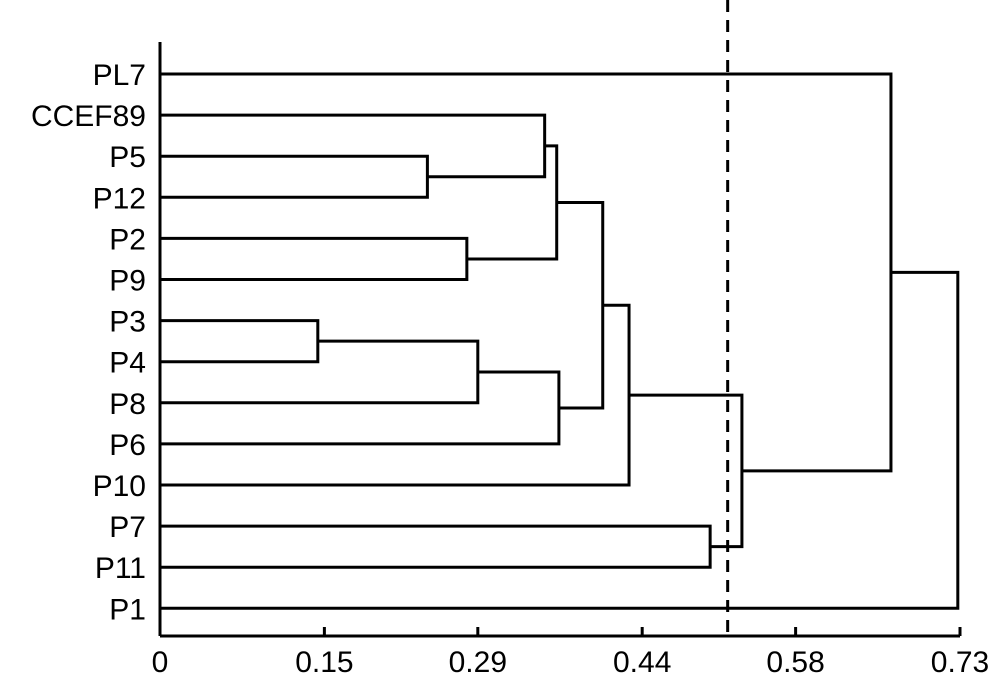  I want to click on dendrogram-link-m8, so click(580, 305).